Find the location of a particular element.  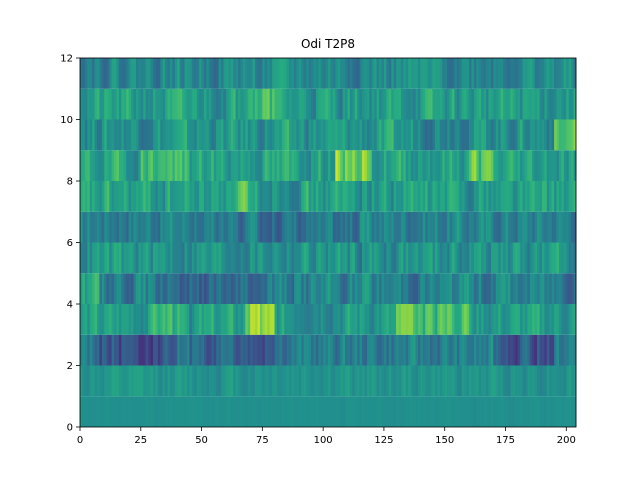

x-axis: 0 25 50 75 100 125 150 175 200 is located at coordinates (326, 436).